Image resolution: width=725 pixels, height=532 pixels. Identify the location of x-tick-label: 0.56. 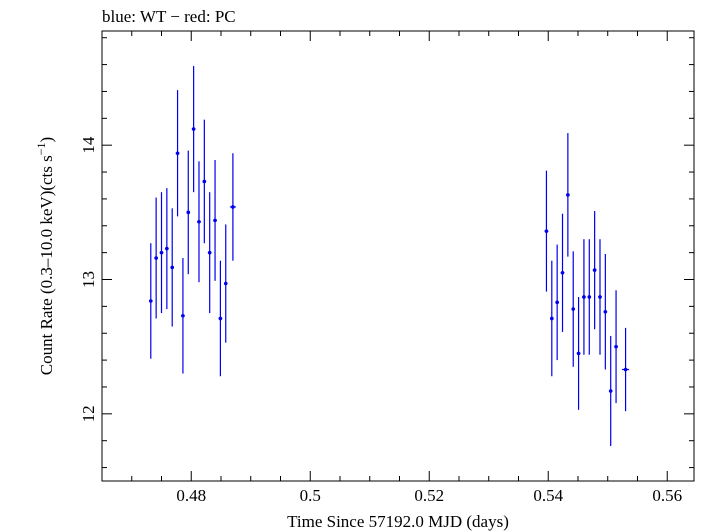
(667, 495).